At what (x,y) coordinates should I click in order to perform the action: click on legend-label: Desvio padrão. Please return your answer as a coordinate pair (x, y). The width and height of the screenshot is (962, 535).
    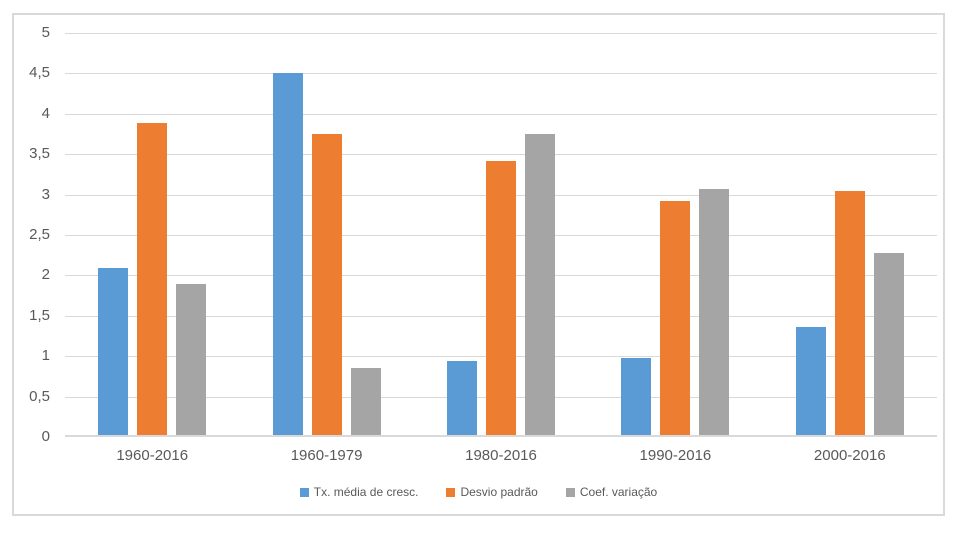
    Looking at the image, I should click on (499, 492).